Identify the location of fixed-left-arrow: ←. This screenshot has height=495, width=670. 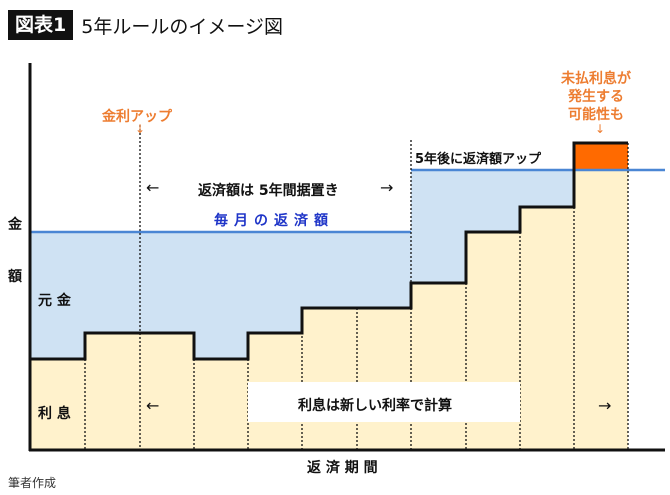
(153, 187).